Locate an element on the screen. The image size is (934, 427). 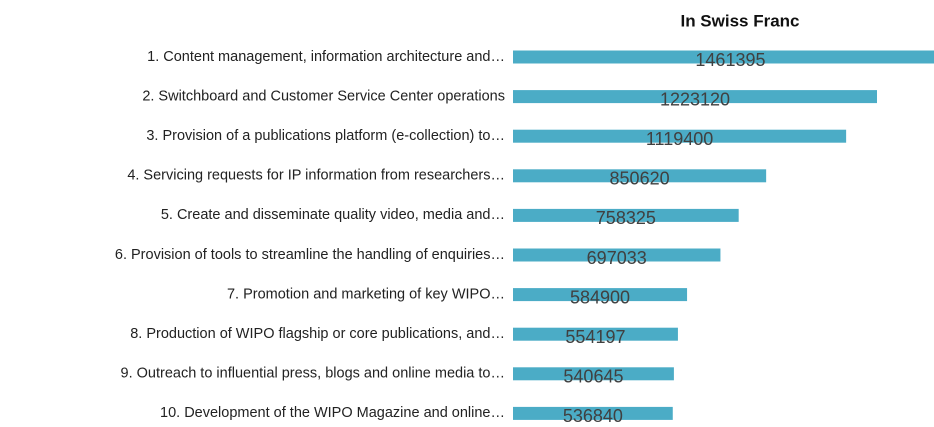
value-label: 540645 is located at coordinates (593, 377).